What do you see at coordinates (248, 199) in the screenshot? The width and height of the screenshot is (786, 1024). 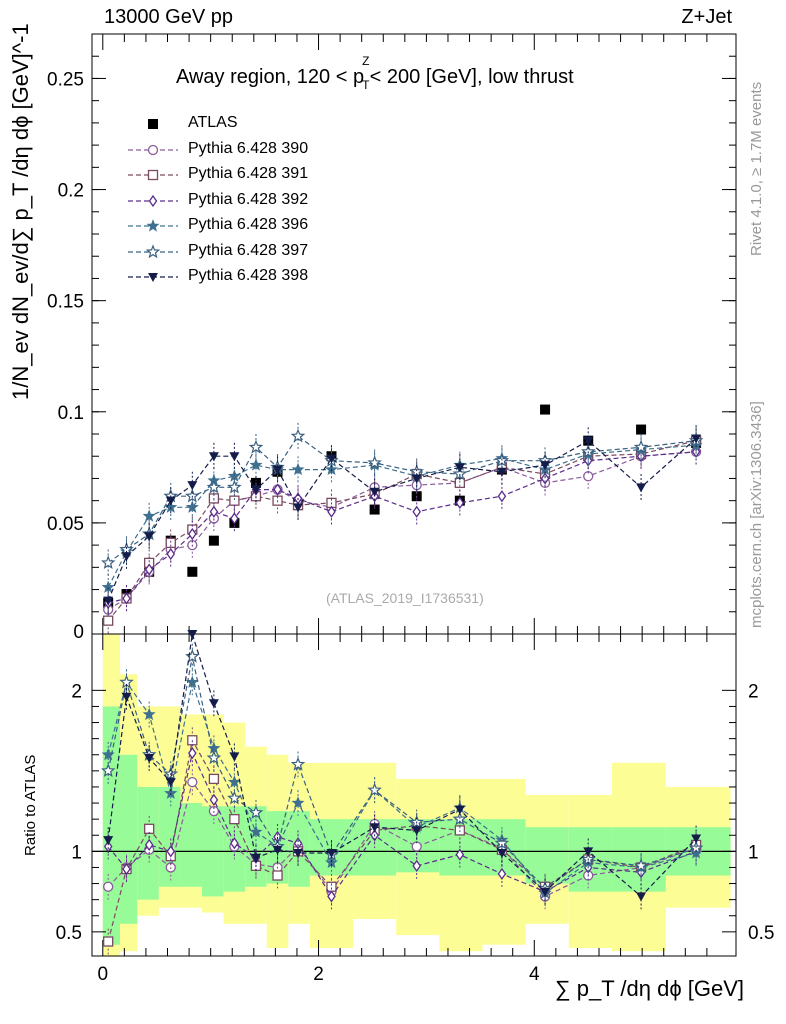 I see `legend-label: Pythia 6.428 392` at bounding box center [248, 199].